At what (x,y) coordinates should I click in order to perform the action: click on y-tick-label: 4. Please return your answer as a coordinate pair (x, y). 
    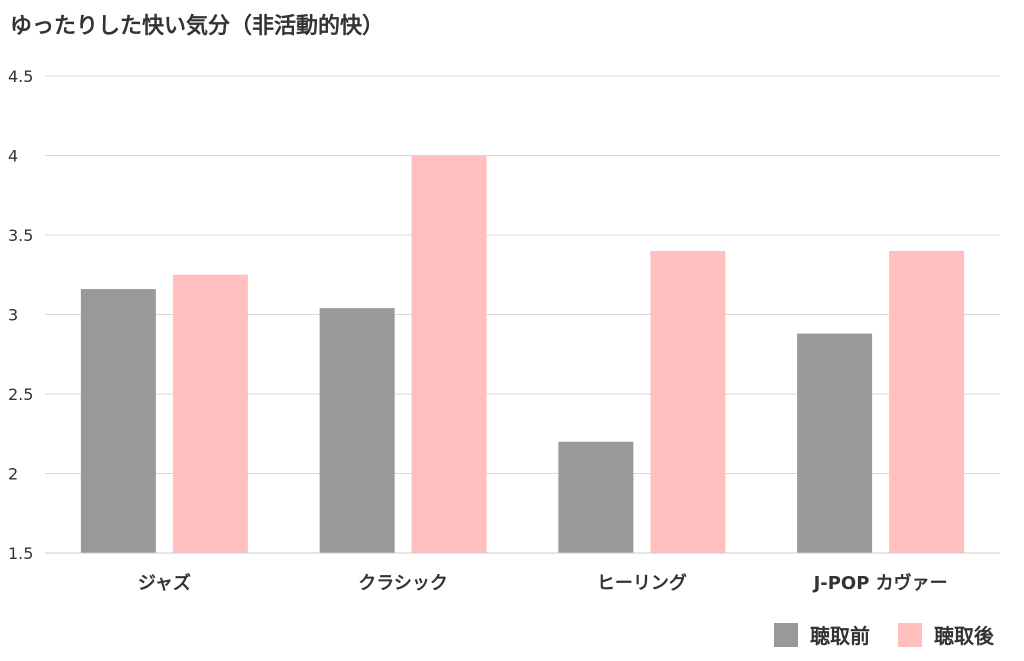
    Looking at the image, I should click on (13, 156).